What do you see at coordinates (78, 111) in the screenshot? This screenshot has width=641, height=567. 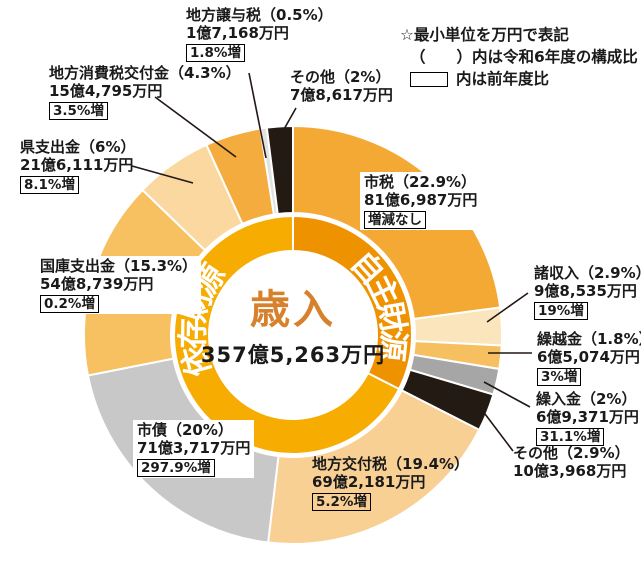 I see `segment-yoy-box: 3.5%増` at bounding box center [78, 111].